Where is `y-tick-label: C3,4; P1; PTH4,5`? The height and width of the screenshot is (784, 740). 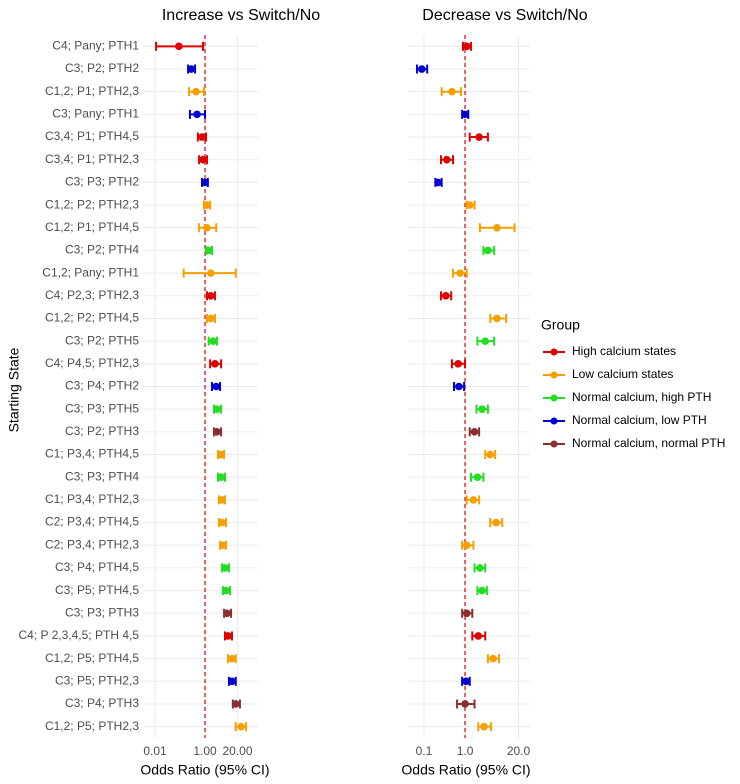
y-tick-label: C3,4; P1; PTH4,5 is located at coordinates (92, 136).